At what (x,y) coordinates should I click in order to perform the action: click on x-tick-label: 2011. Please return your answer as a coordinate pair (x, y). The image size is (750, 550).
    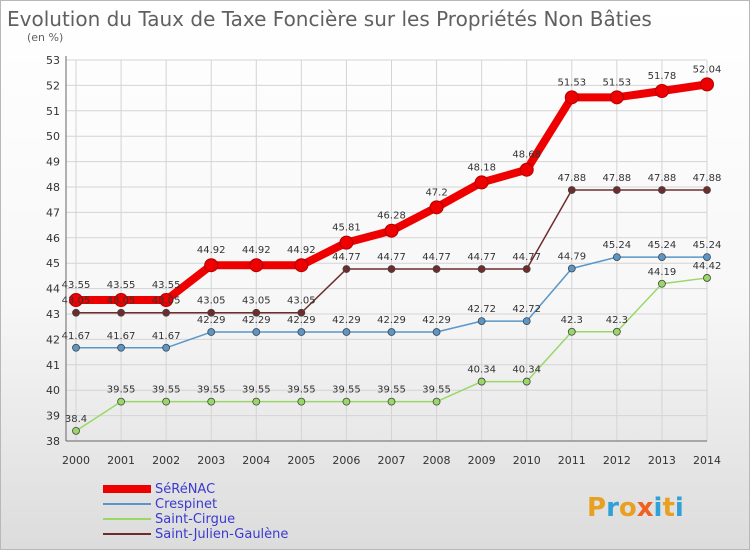
    Looking at the image, I should click on (572, 460).